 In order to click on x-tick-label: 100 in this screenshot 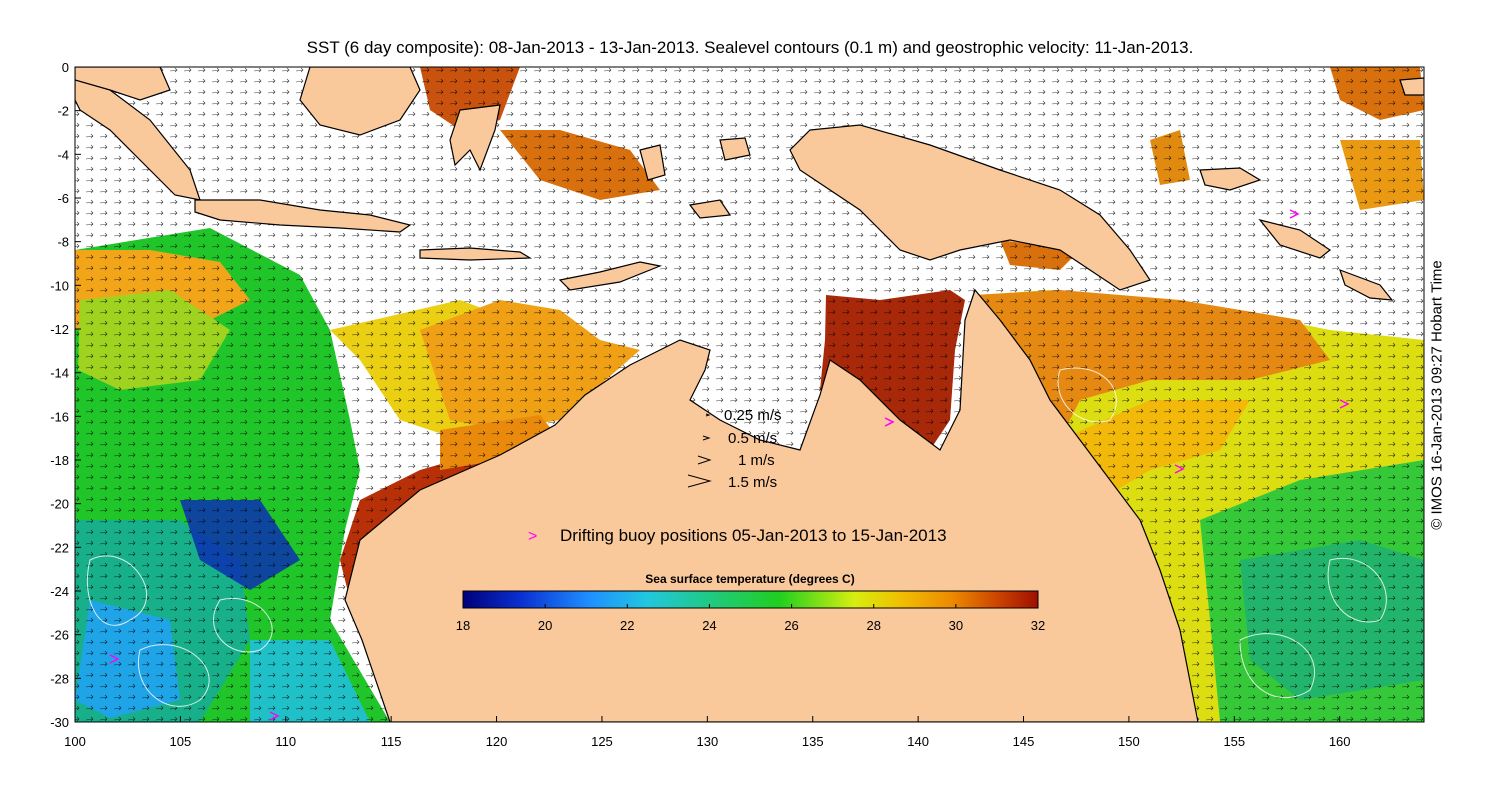, I will do `click(75, 741)`.